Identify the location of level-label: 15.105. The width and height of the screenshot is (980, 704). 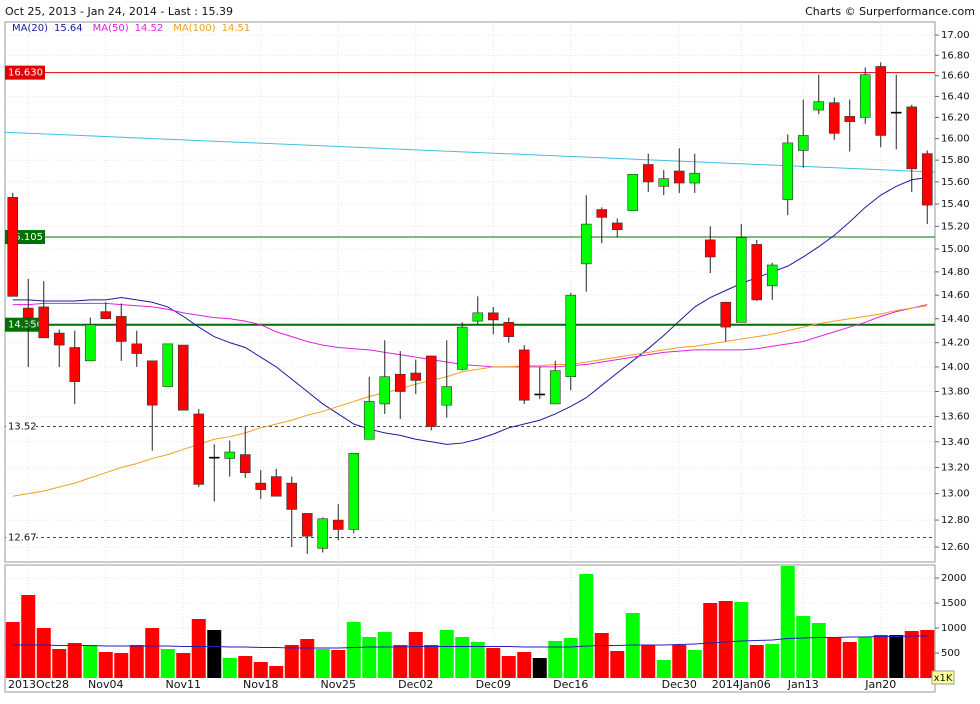
(25, 237).